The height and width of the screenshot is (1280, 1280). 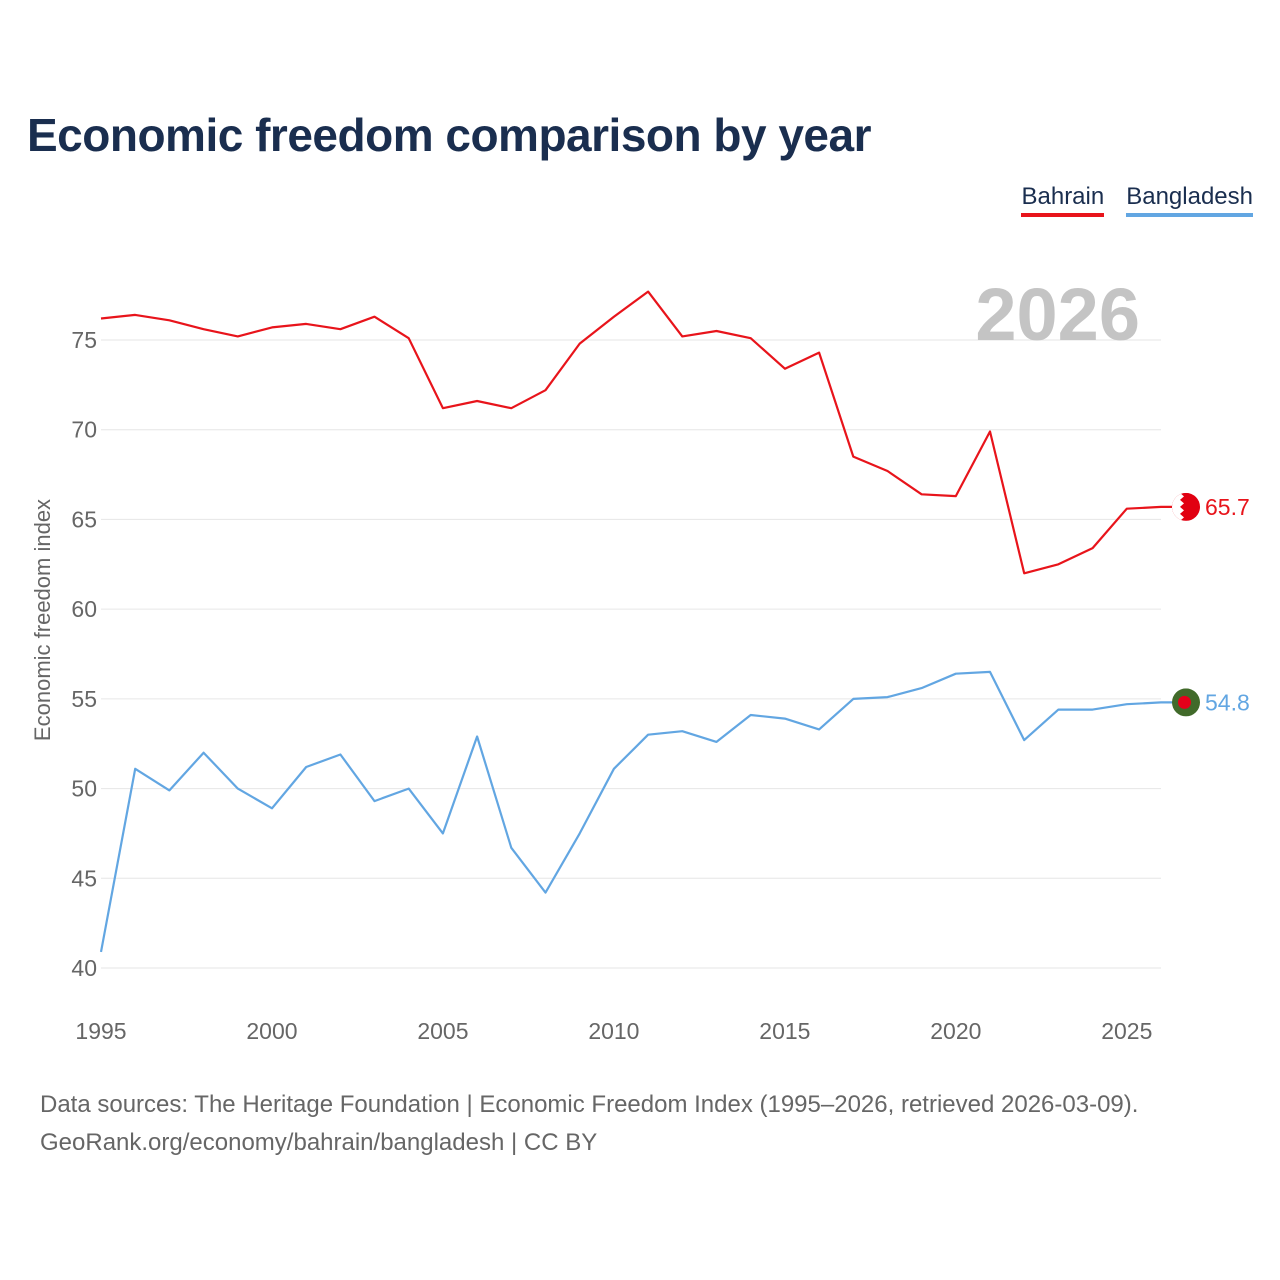 I want to click on legend-item-bangladesh: Bangladesh, so click(x=1189, y=200).